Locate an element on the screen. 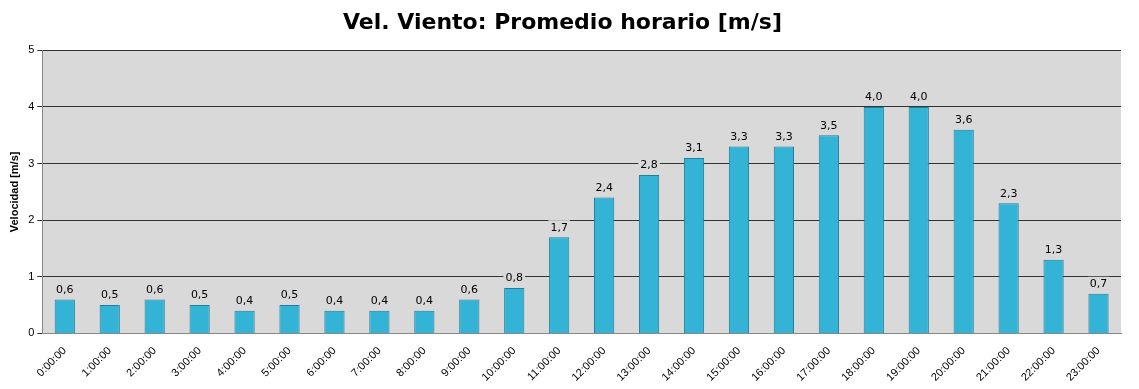 The image size is (1139, 389). y-tick-label: 5 is located at coordinates (31, 49).